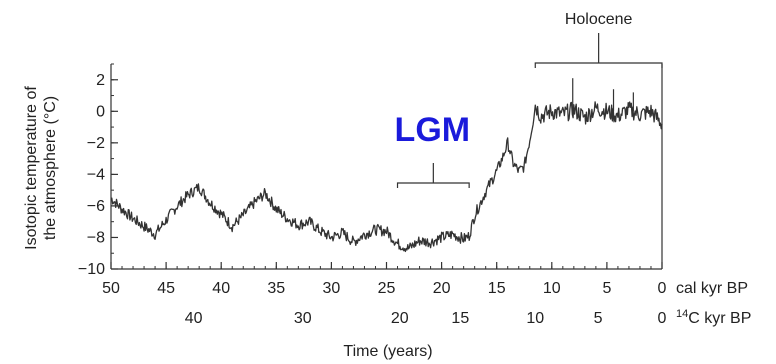 The image size is (776, 364). I want to click on secondary-tick-label: 20, so click(400, 318).